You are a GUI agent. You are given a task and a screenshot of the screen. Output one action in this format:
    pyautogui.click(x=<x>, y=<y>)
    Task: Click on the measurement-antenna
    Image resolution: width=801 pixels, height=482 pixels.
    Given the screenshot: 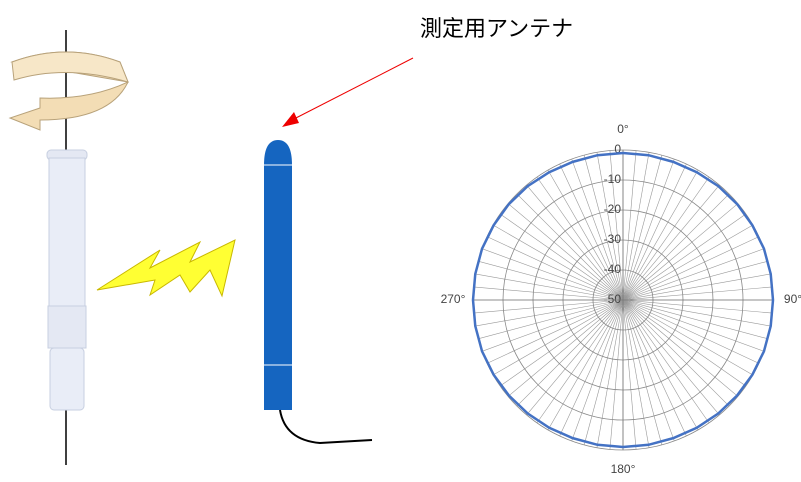 What is the action you would take?
    pyautogui.click(x=318, y=292)
    